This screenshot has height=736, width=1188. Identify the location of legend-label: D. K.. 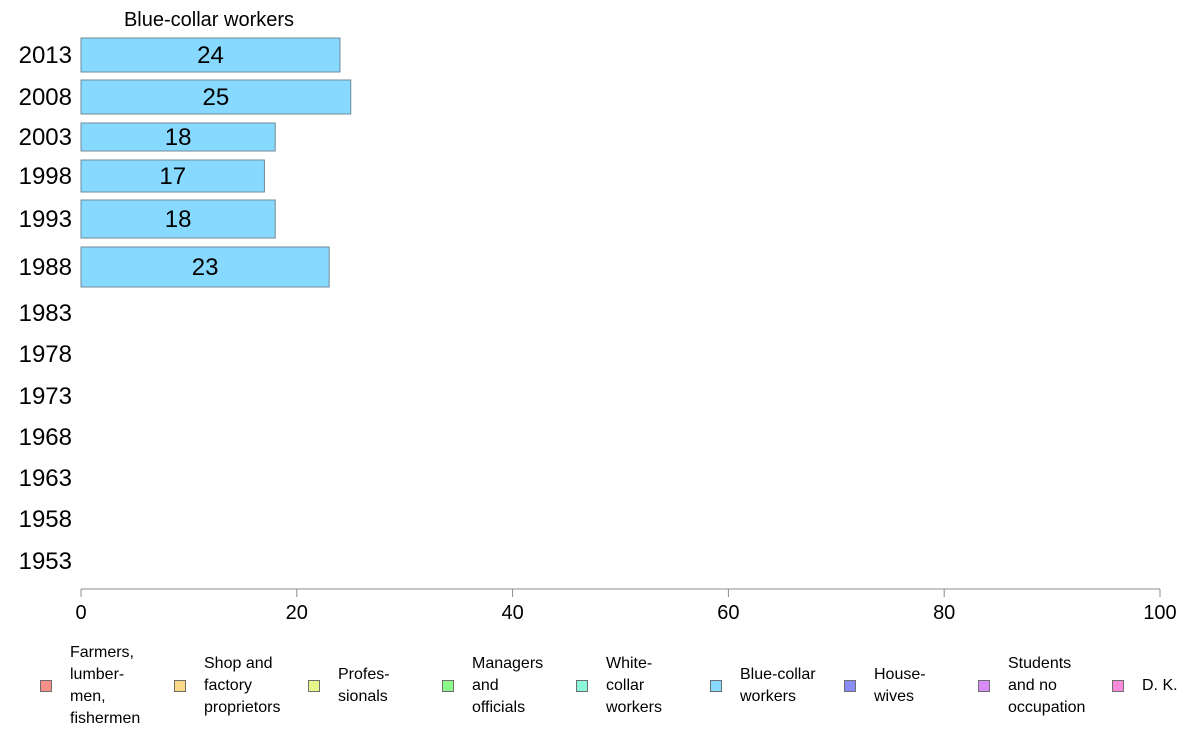
(1160, 685).